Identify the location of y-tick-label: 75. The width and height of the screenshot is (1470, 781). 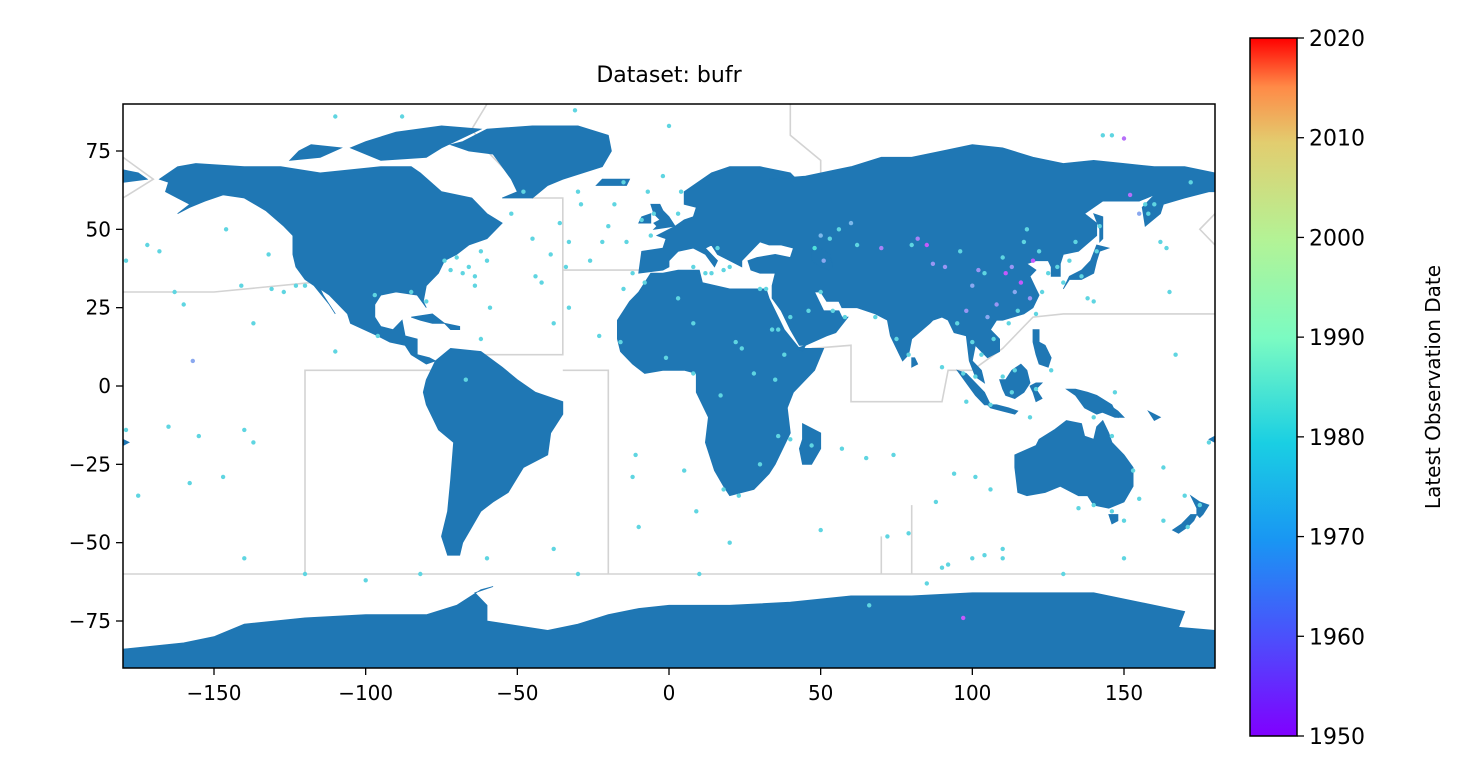
(98, 151).